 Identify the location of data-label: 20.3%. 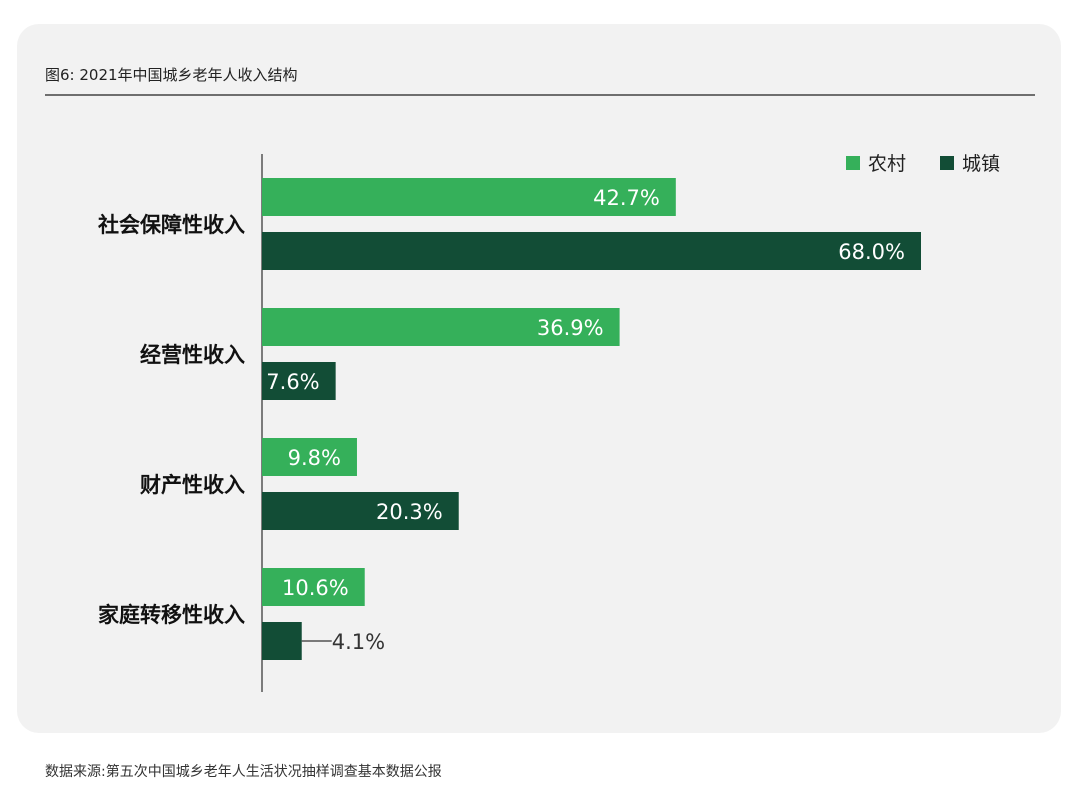
(409, 512).